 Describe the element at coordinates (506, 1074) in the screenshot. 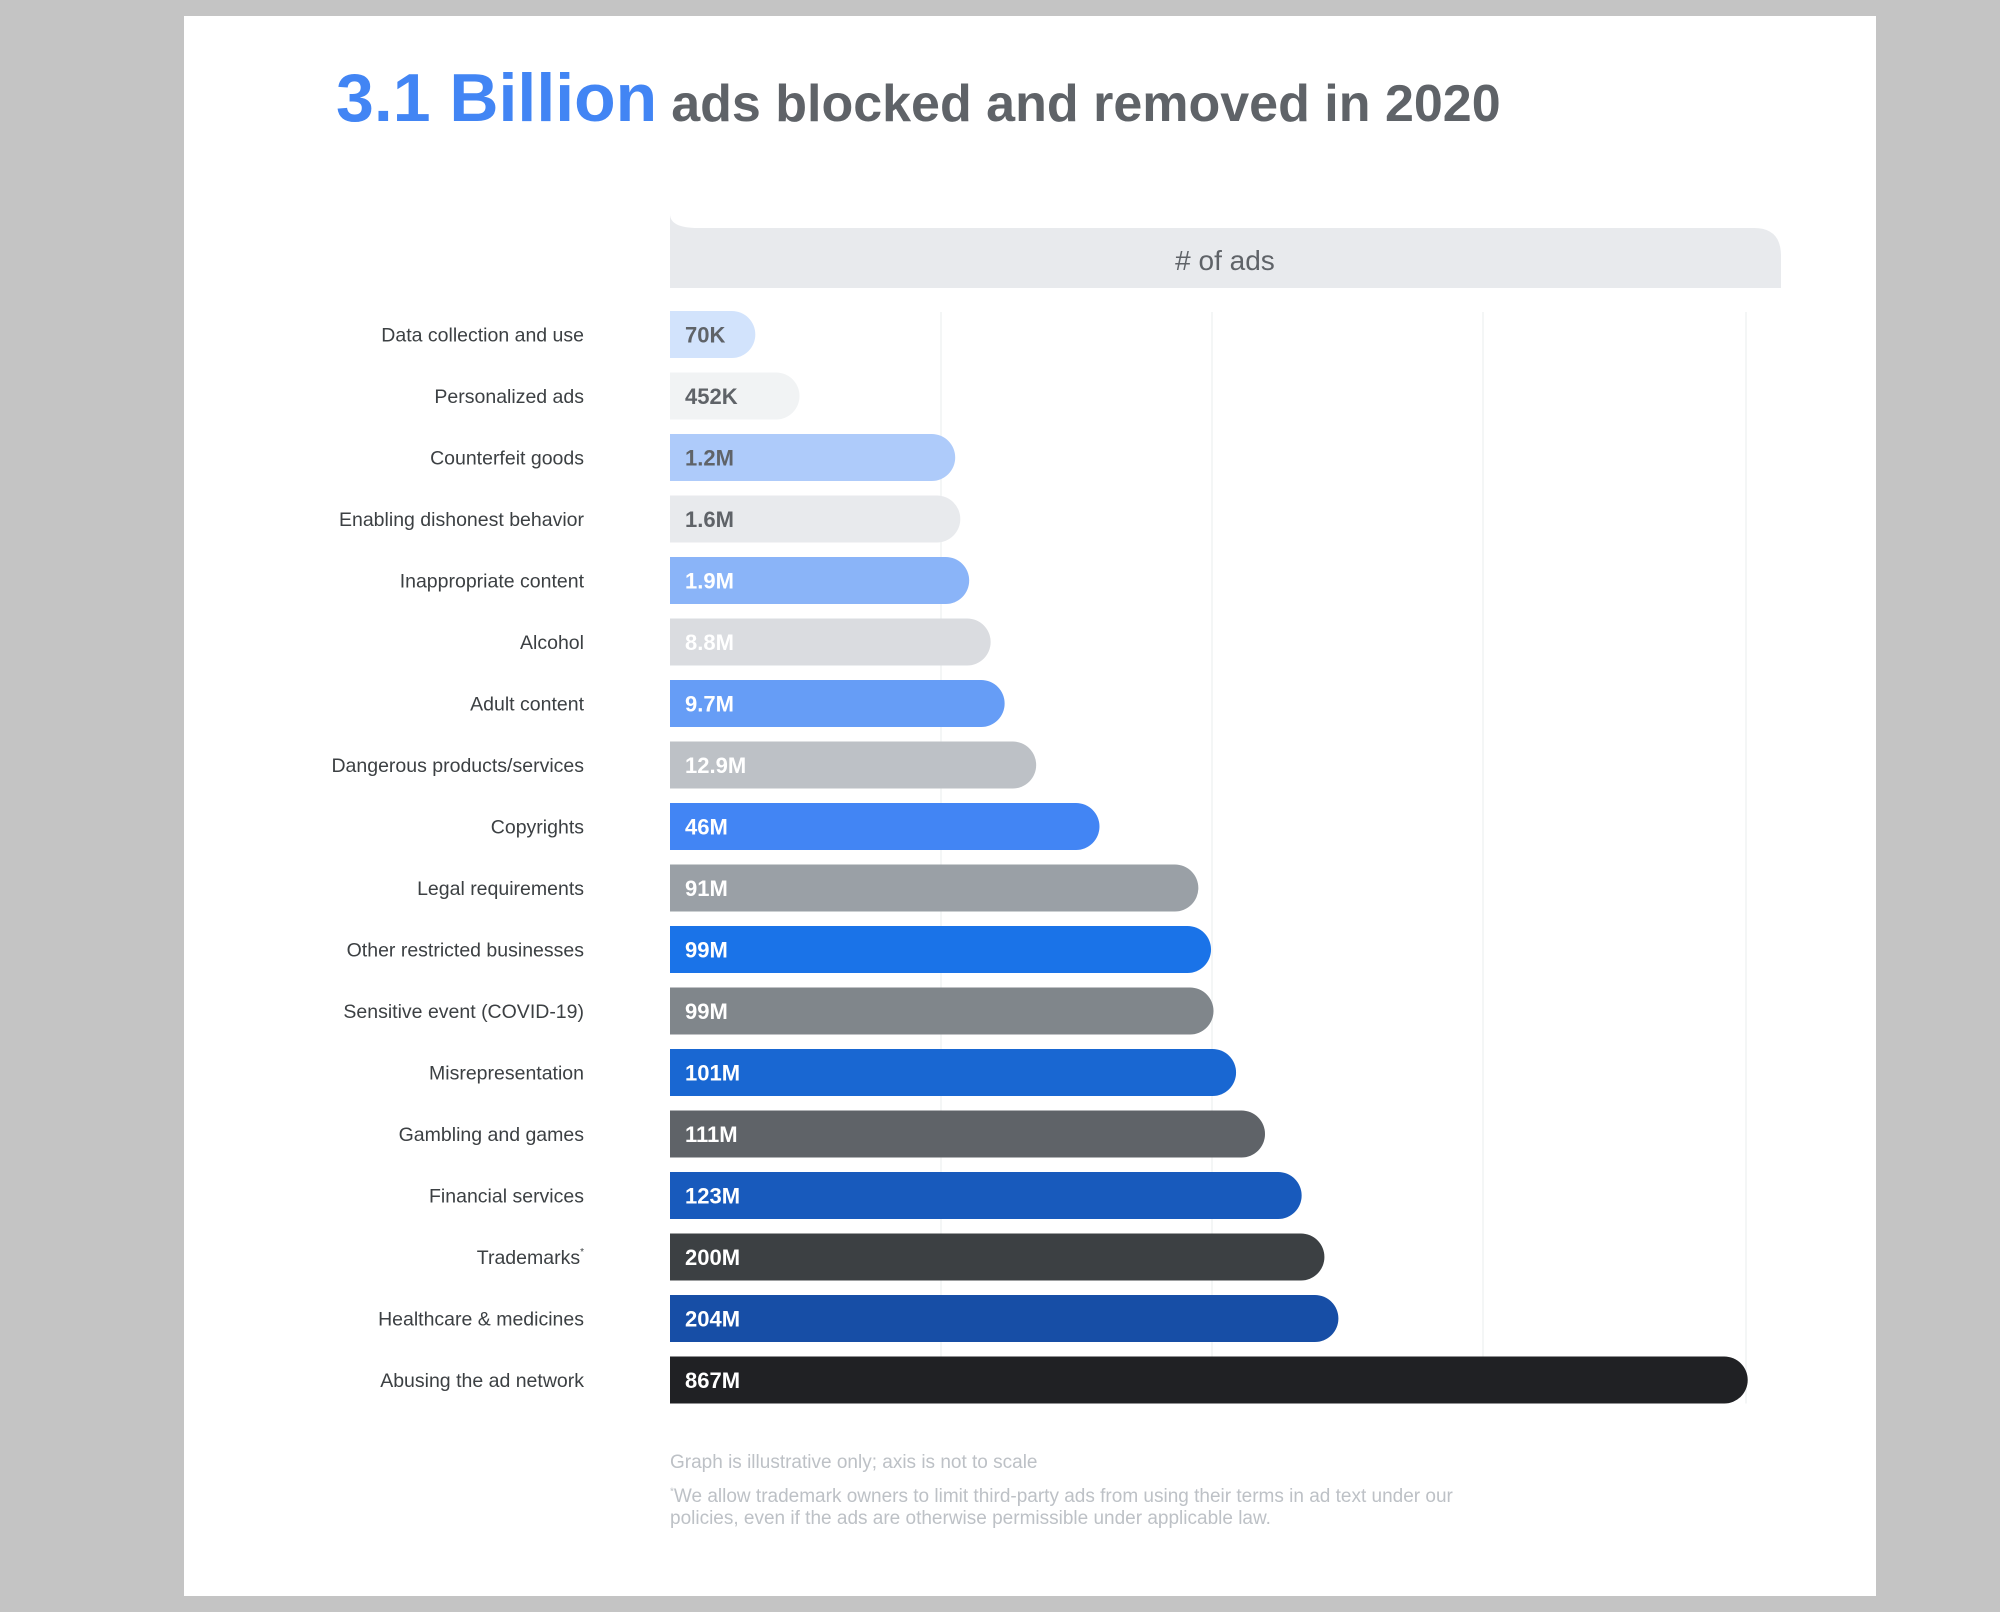

I see `category-label: Misrepresentation` at that location.